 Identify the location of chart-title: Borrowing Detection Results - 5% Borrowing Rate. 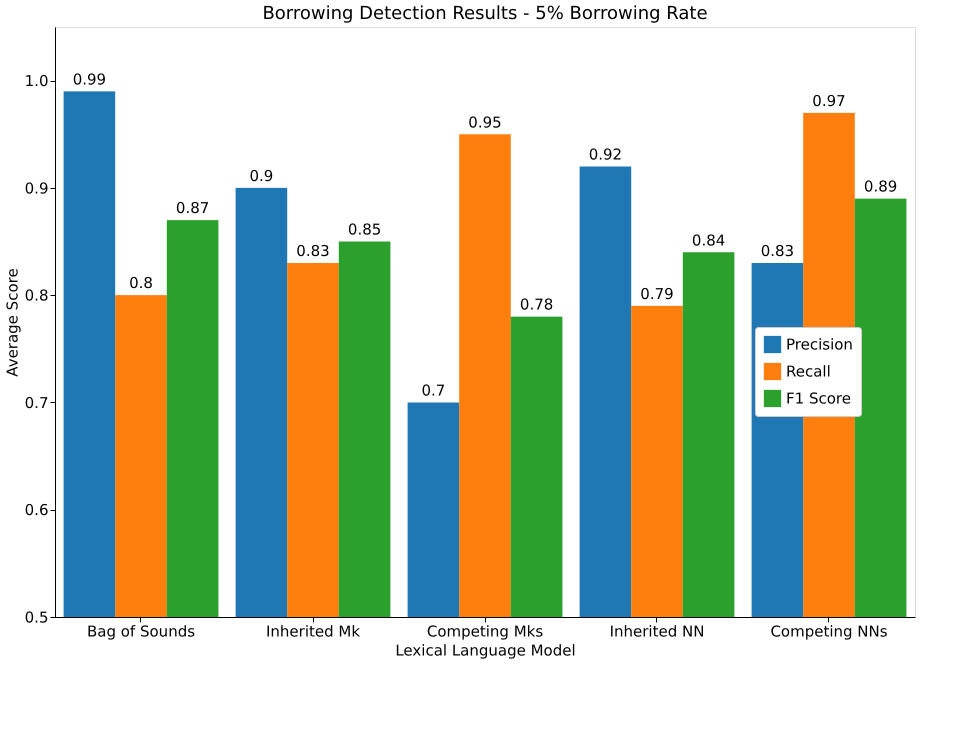
(485, 13).